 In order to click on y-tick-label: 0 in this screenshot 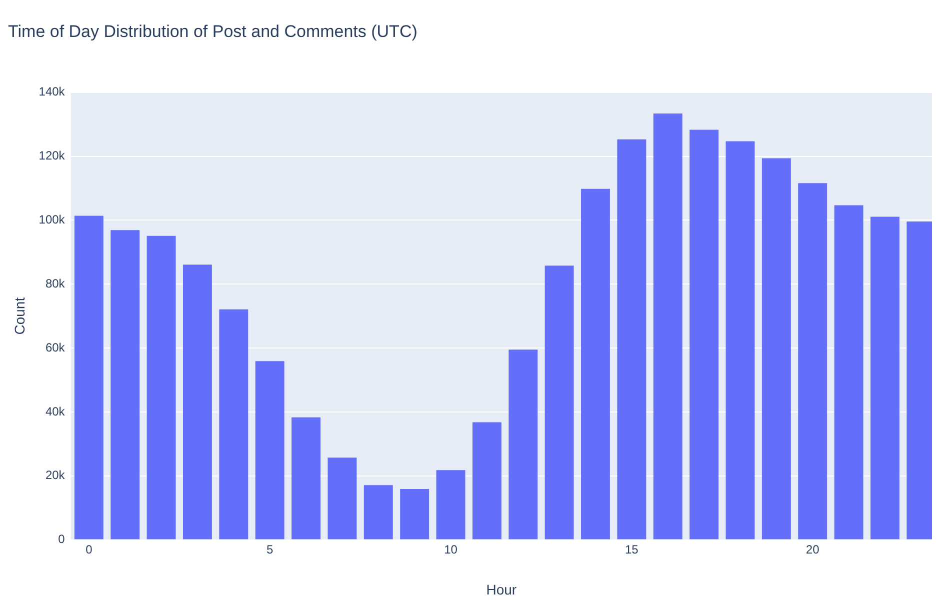, I will do `click(62, 539)`.